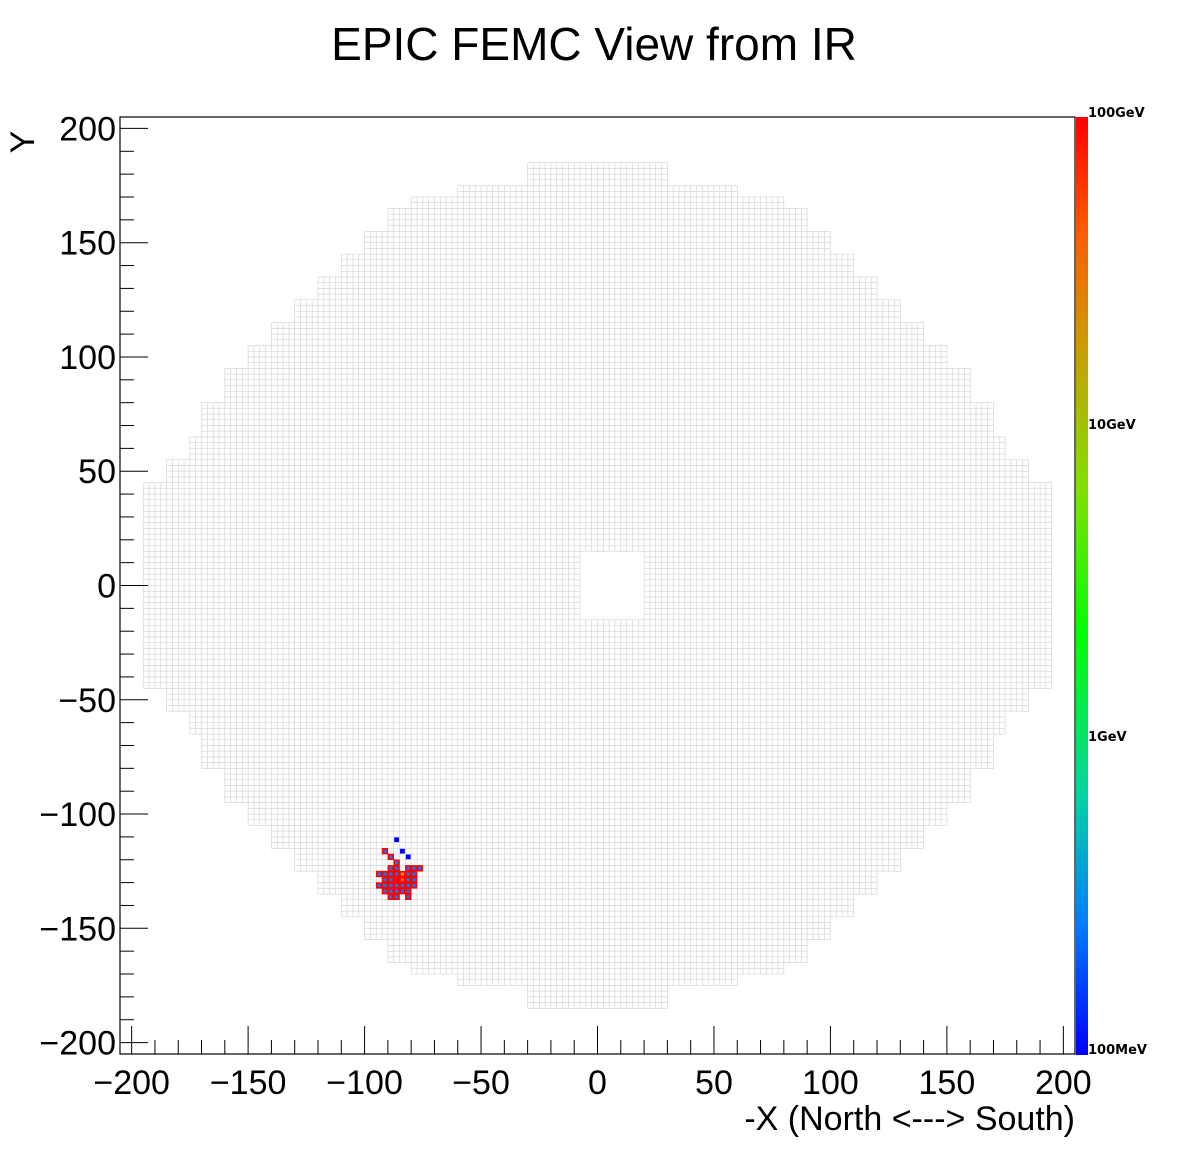 This screenshot has width=1196, height=1172. I want to click on x-tick-label: −200, so click(131, 1083).